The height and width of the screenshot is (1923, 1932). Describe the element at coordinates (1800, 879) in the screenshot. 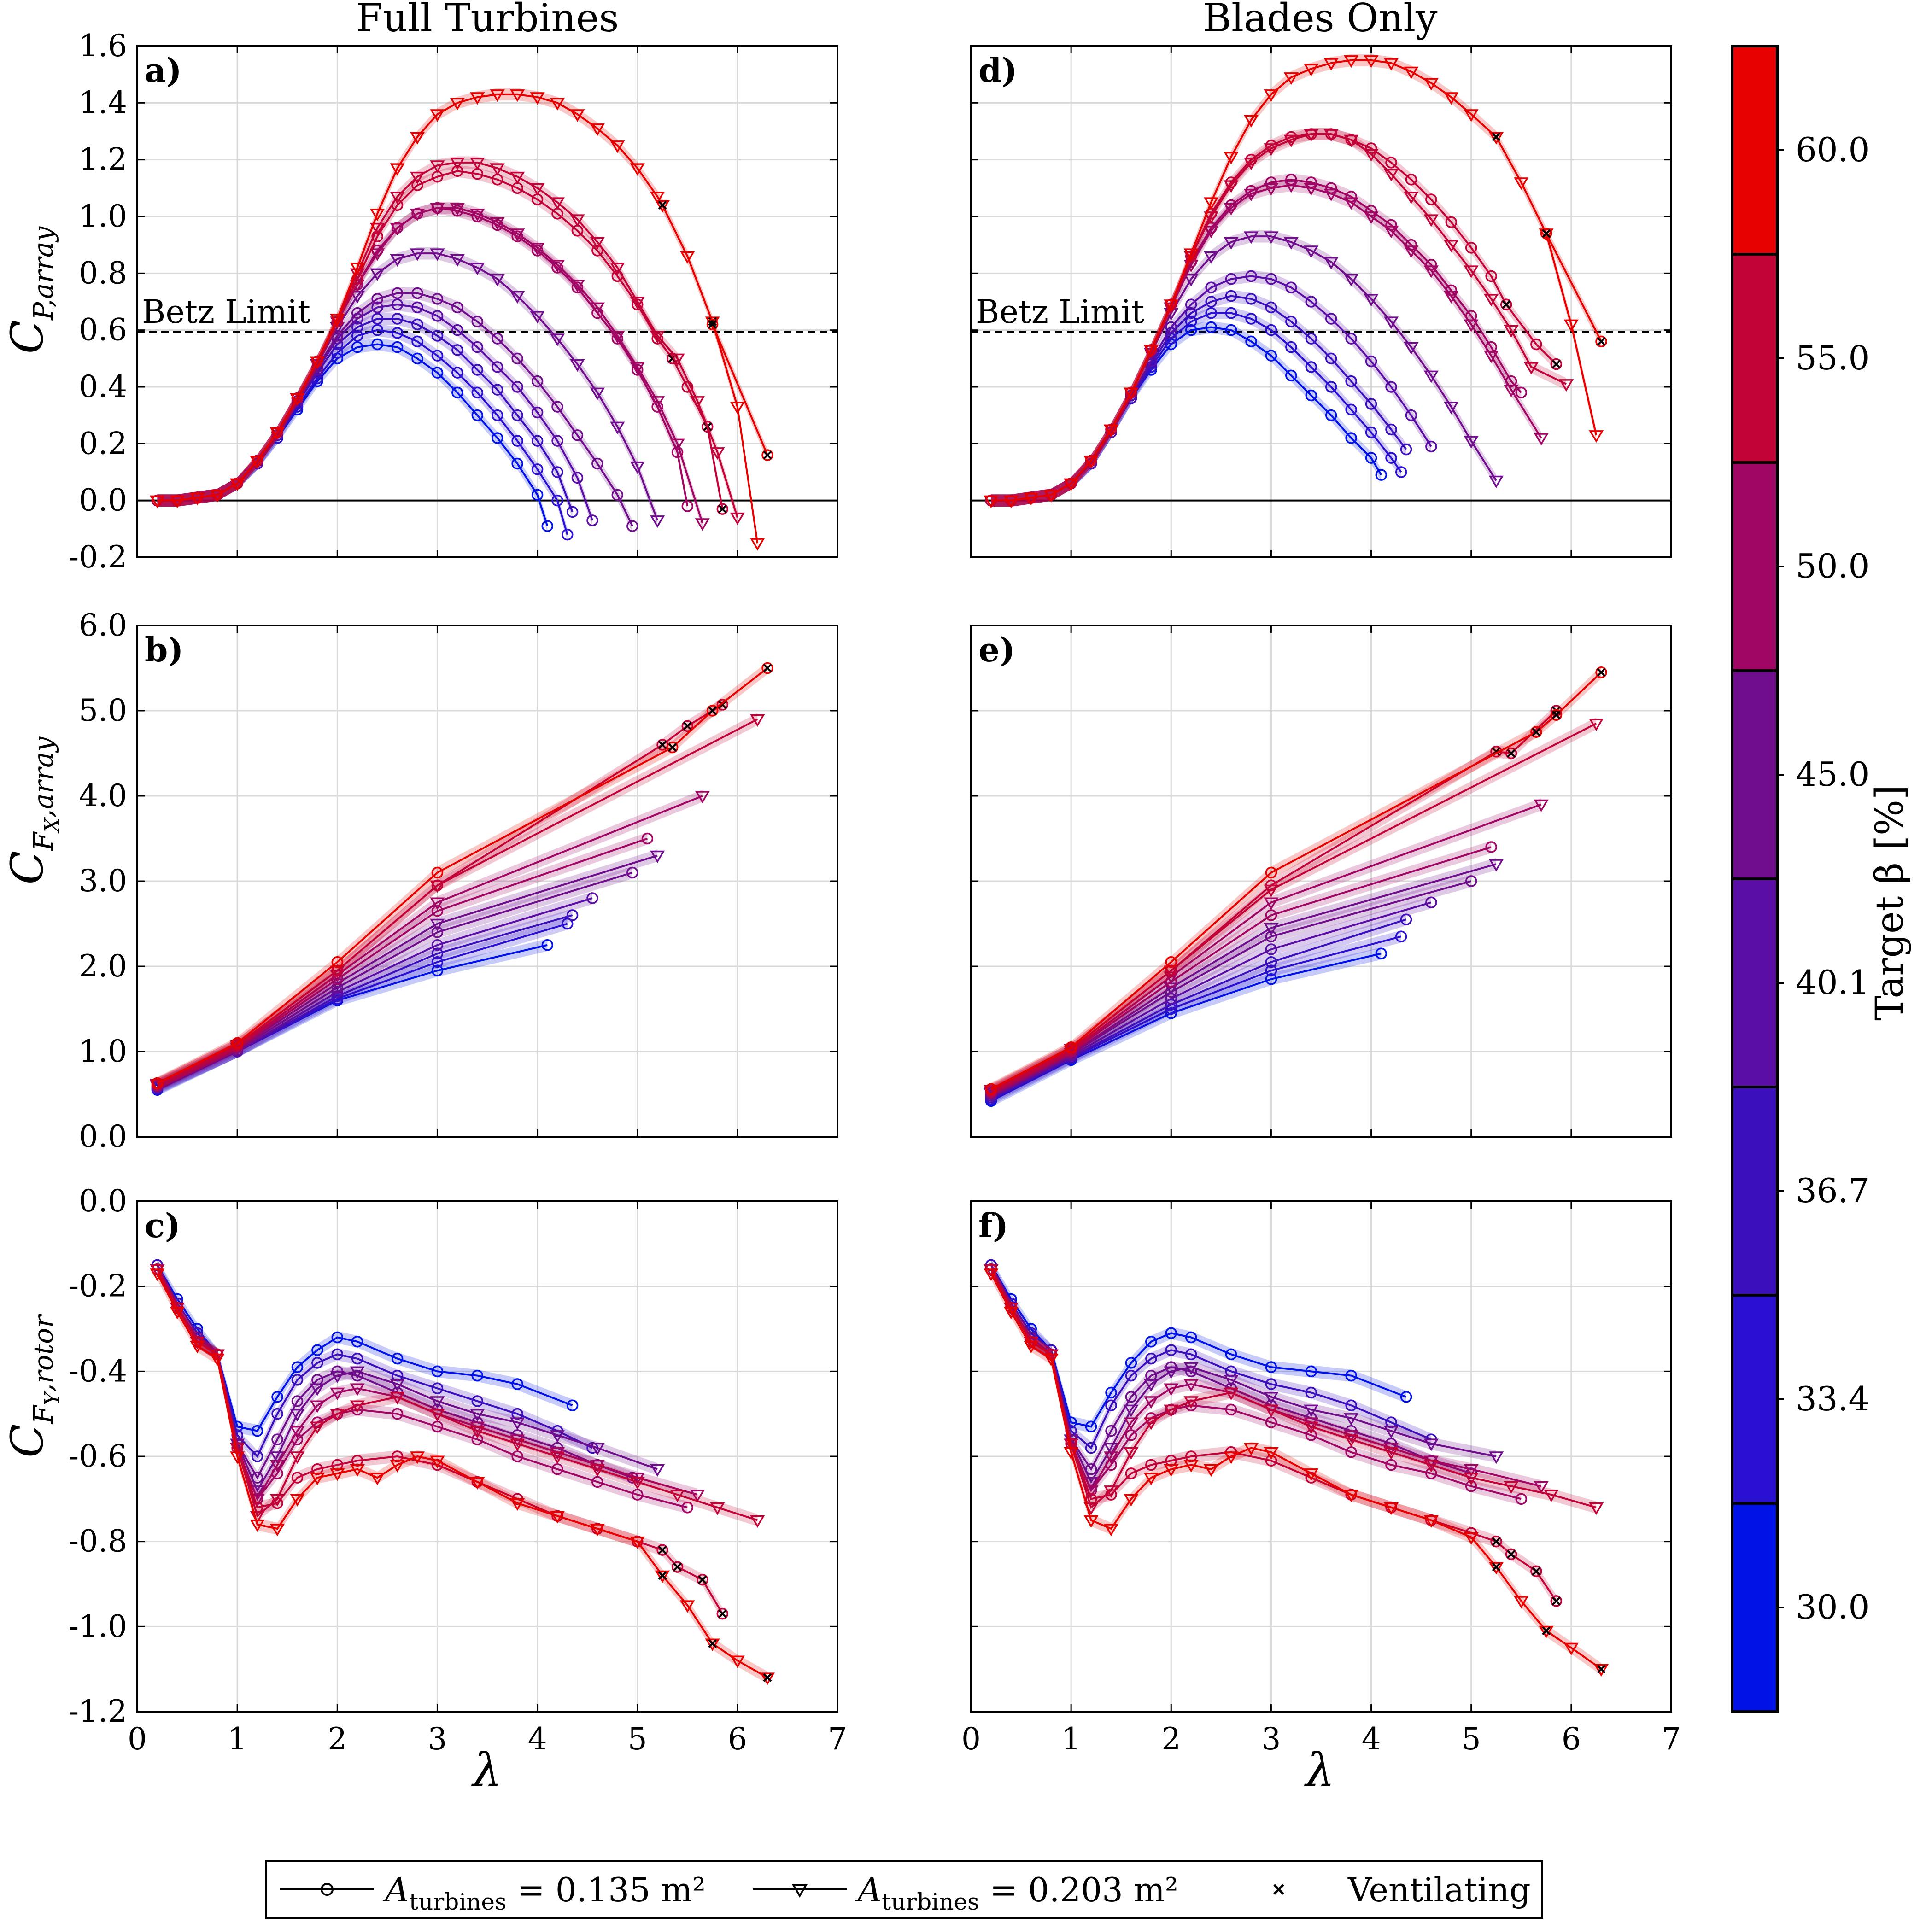

I see `colorbar: 30.0 33.4 36.7 40.1 45.0 50.0 55.0 60.0` at that location.